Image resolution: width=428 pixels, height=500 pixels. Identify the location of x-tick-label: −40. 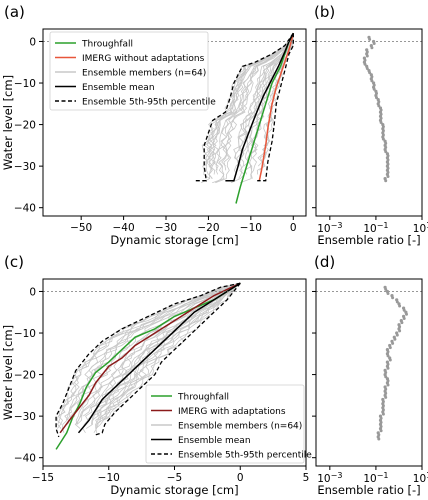
(124, 228).